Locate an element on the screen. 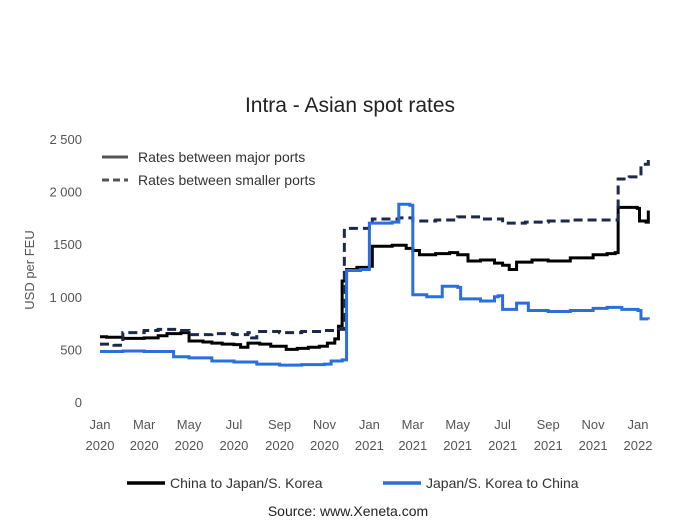 This screenshot has width=690, height=531. y-axis-label: USD per FEU is located at coordinates (29, 269).